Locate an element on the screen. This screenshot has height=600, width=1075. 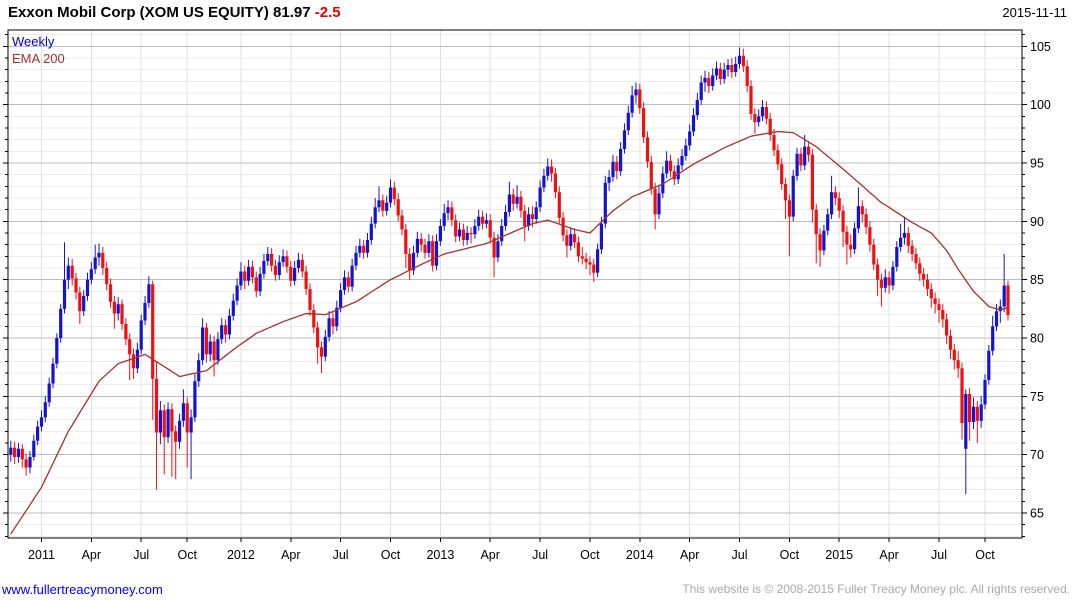
y-axis-label: 65 is located at coordinates (1037, 514).